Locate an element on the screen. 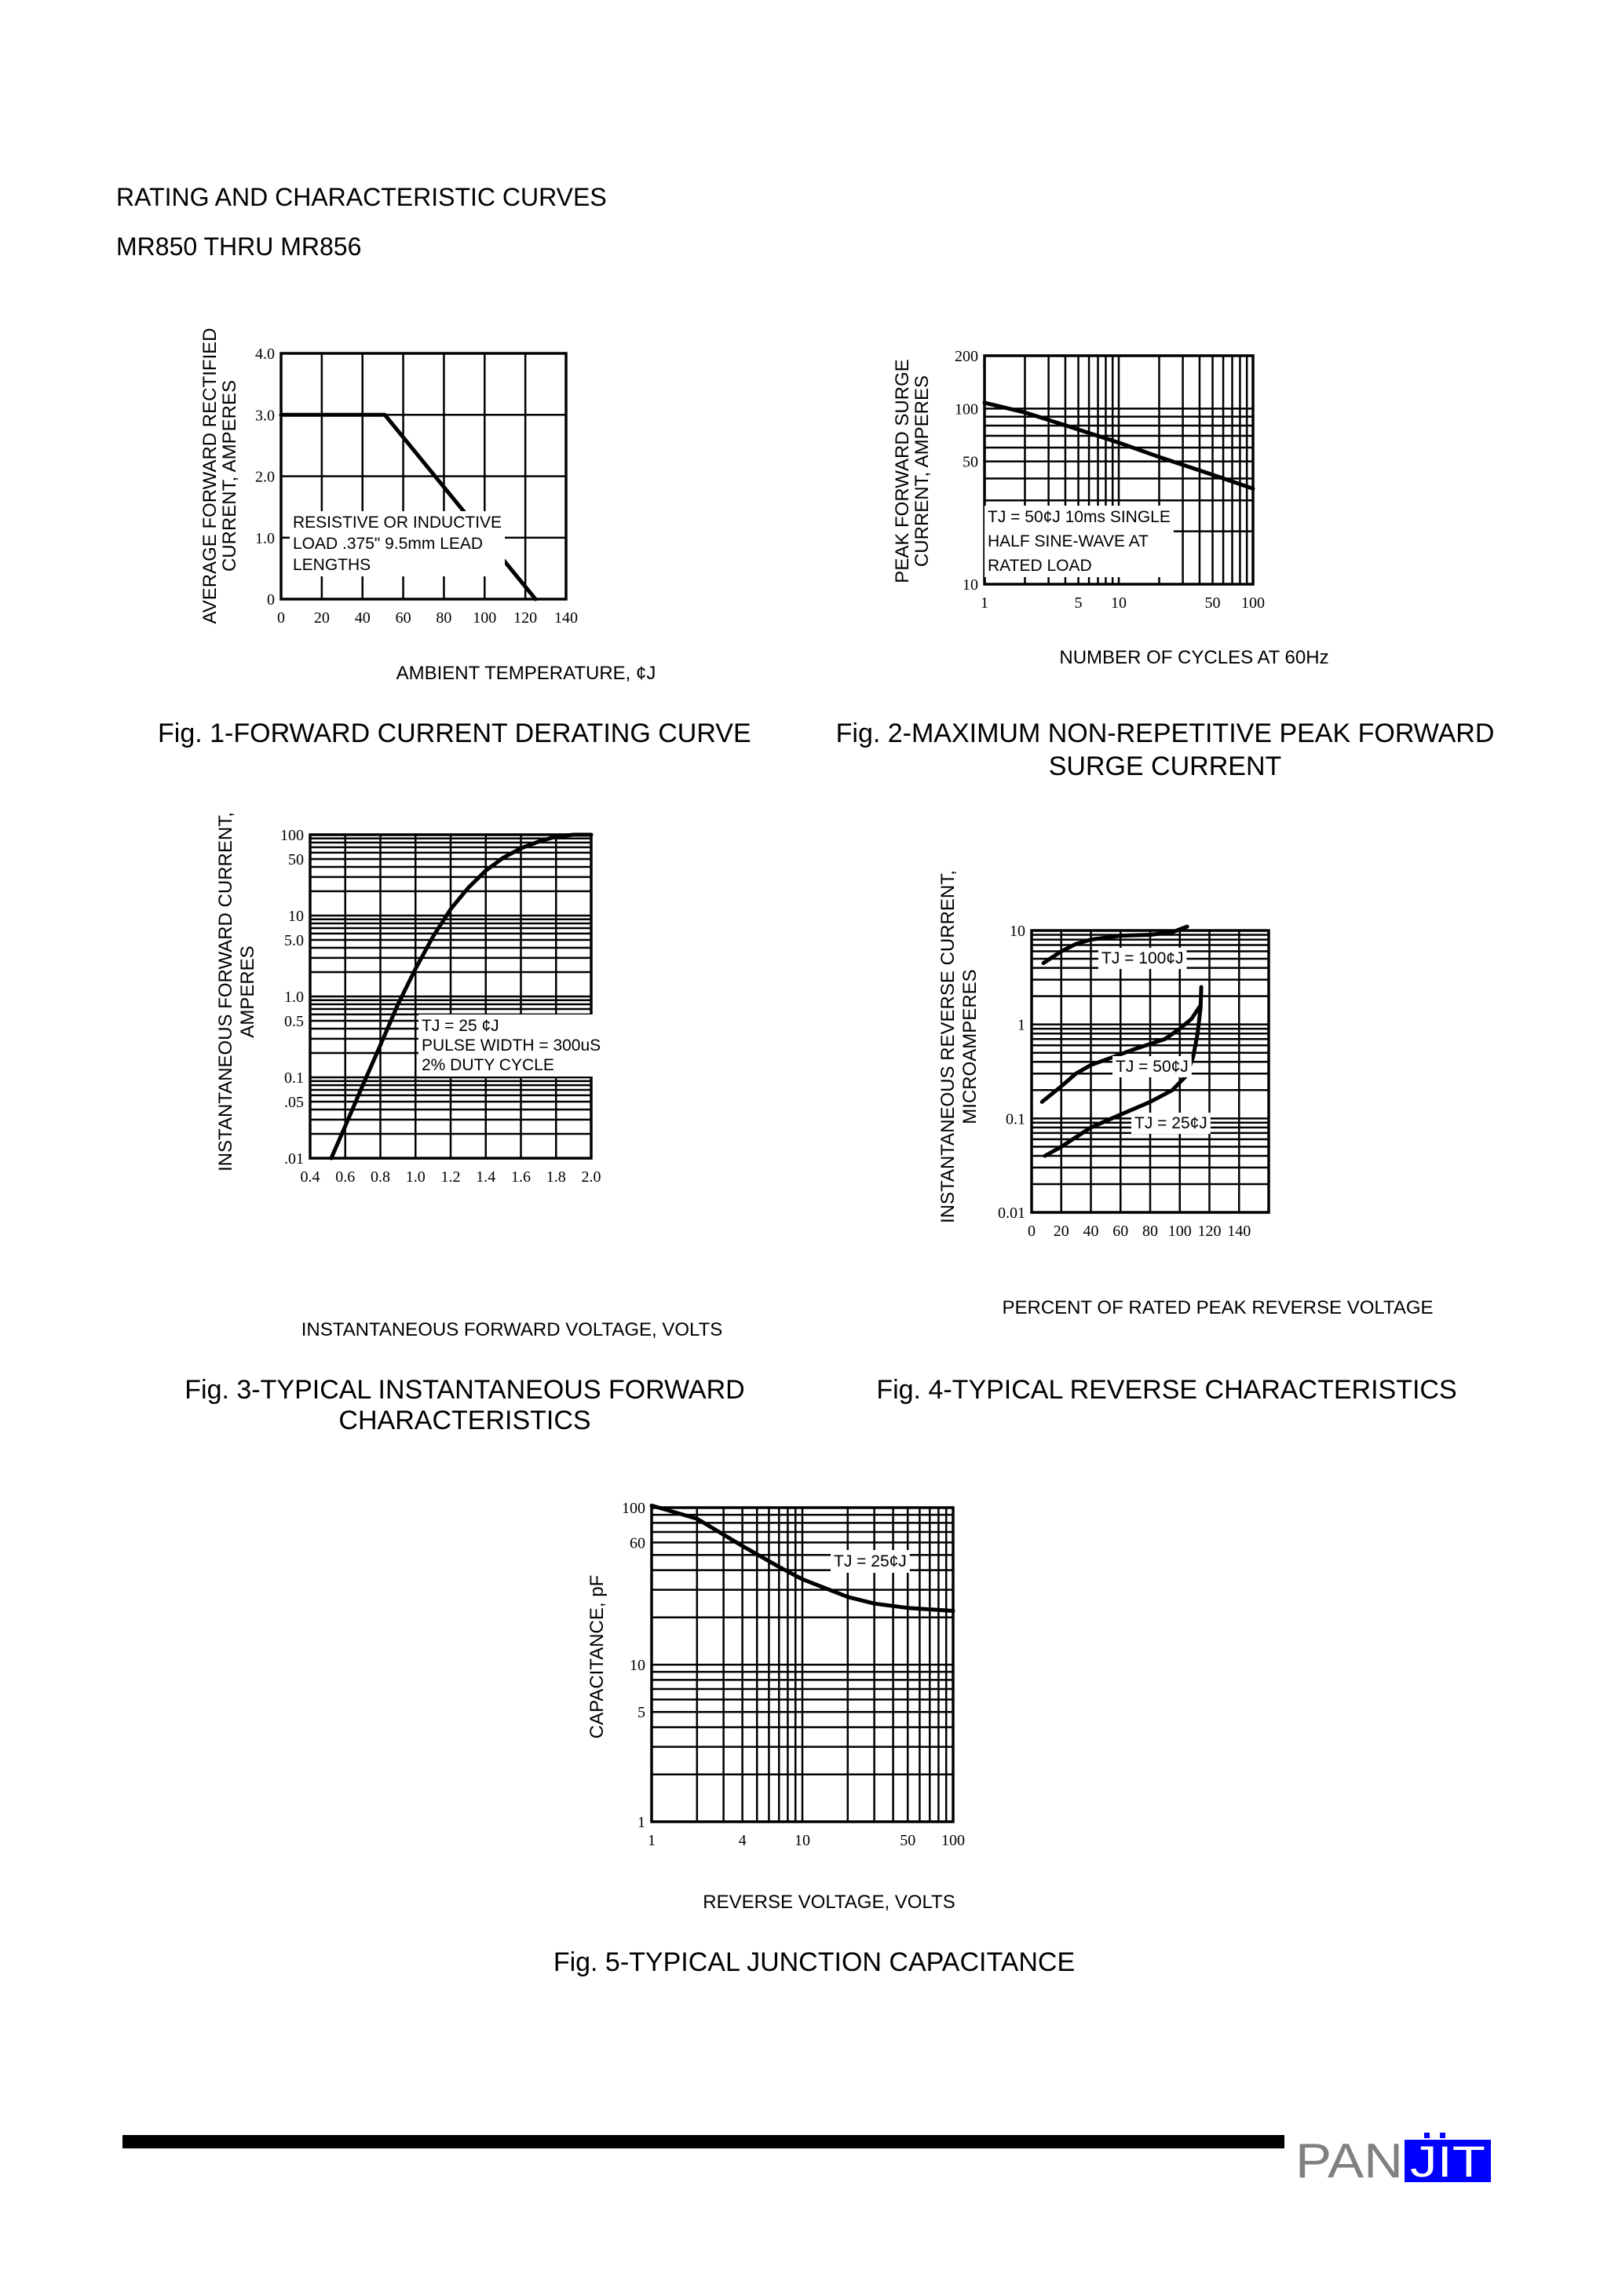  figure-caption: Fig. 4-TYPICAL REVERSE CHARACTERISTICS is located at coordinates (1166, 1390).